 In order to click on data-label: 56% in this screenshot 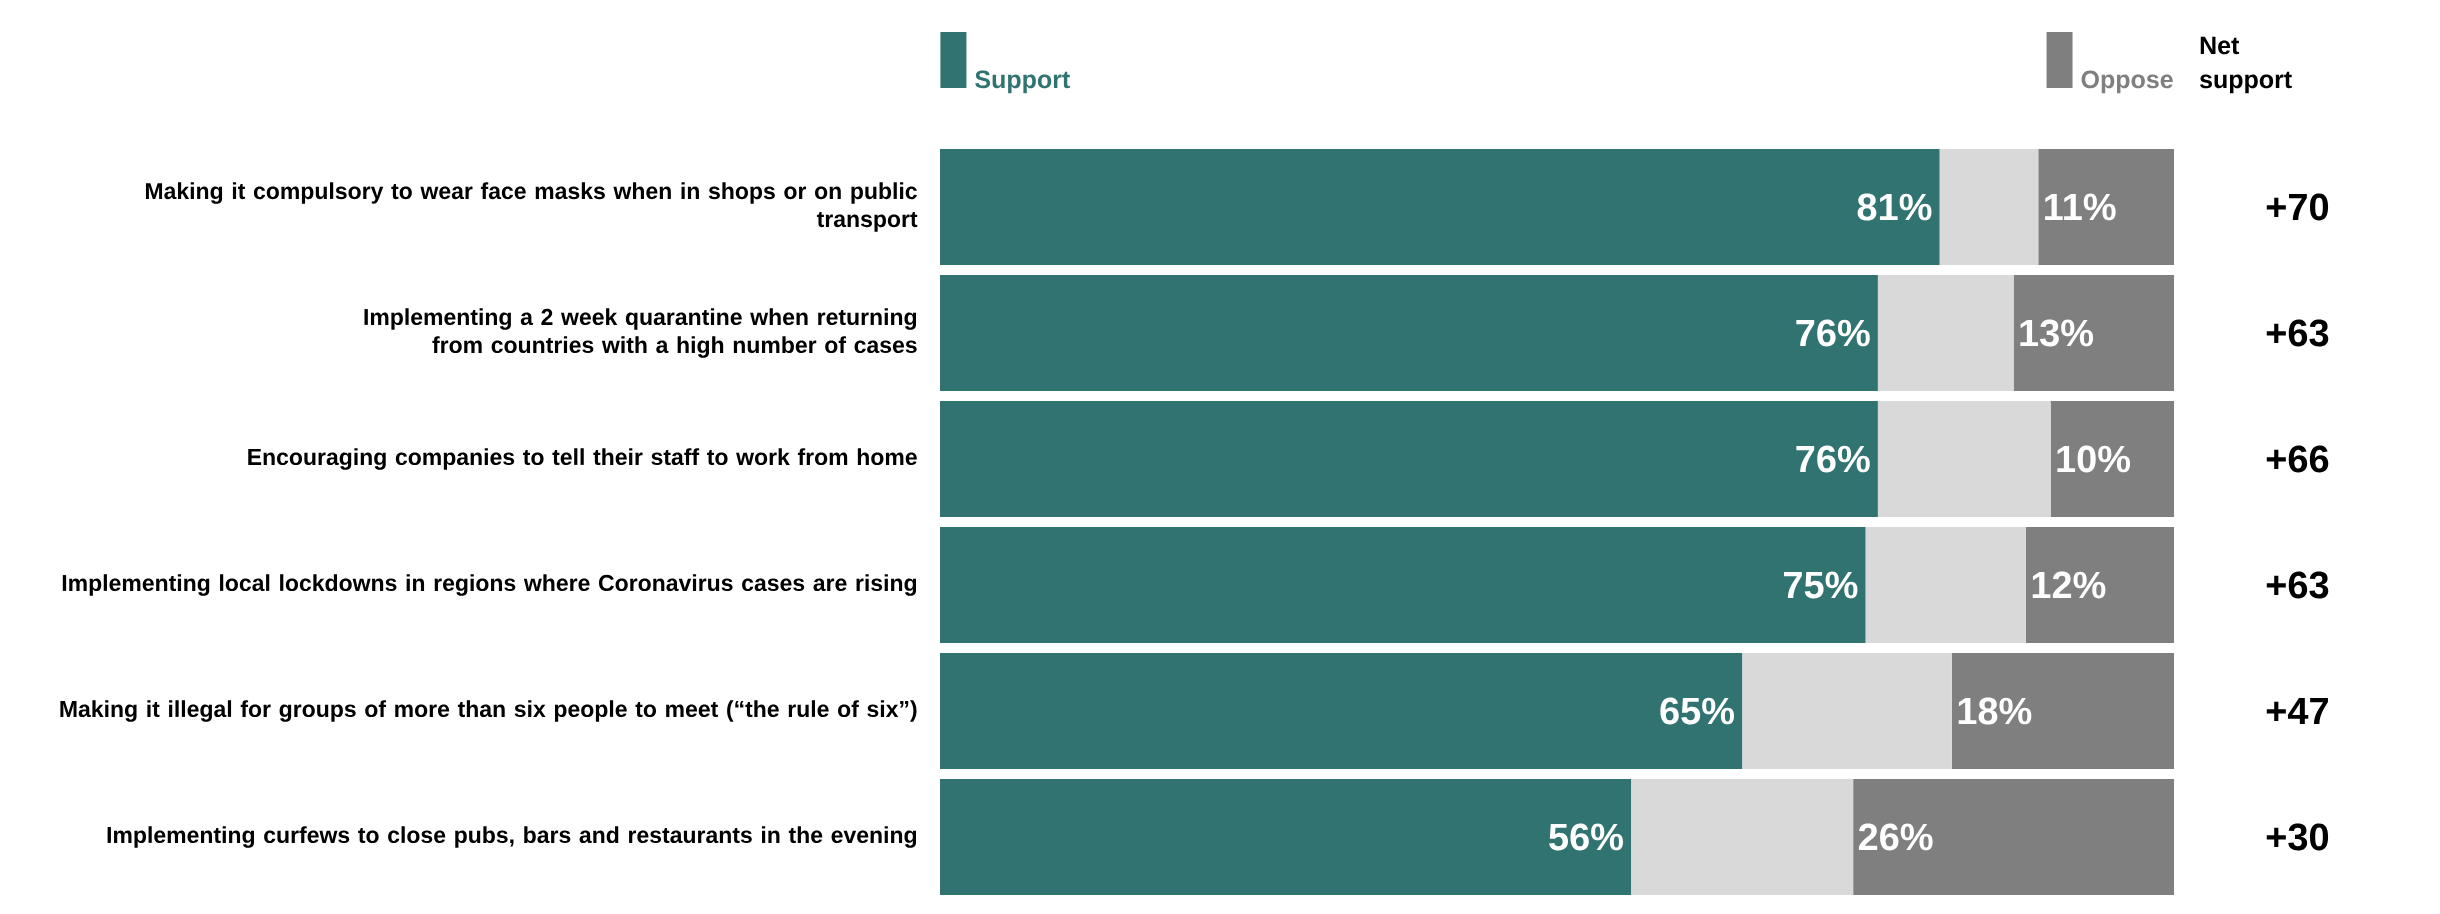, I will do `click(1586, 837)`.